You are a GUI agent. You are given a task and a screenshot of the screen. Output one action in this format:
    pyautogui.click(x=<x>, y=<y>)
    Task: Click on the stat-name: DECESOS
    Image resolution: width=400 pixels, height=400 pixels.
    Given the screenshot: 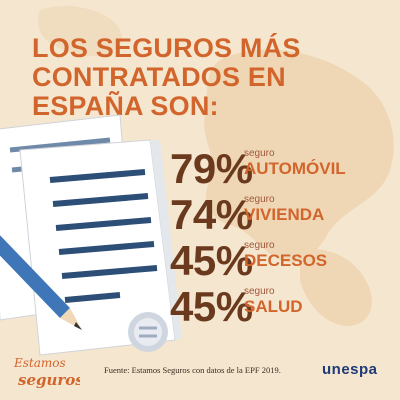 What is the action you would take?
    pyautogui.click(x=286, y=260)
    